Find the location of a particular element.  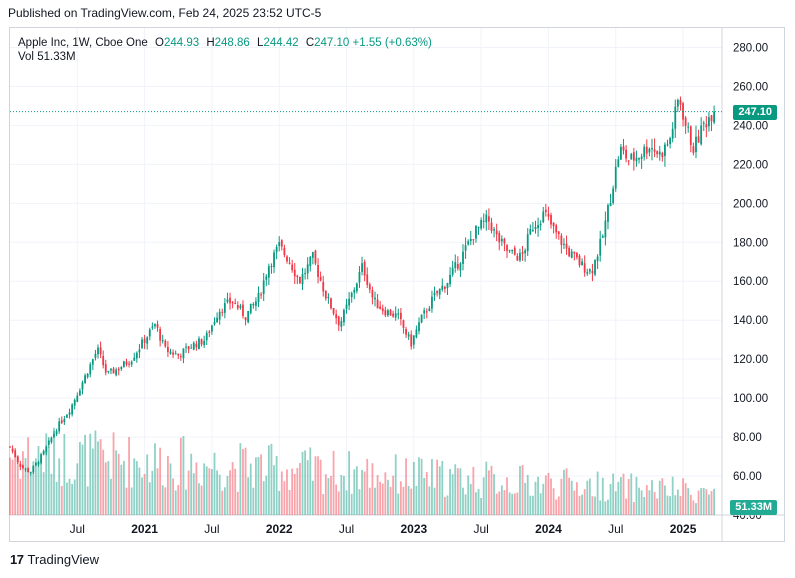

footer-brand: 17 TradingView is located at coordinates (54, 559).